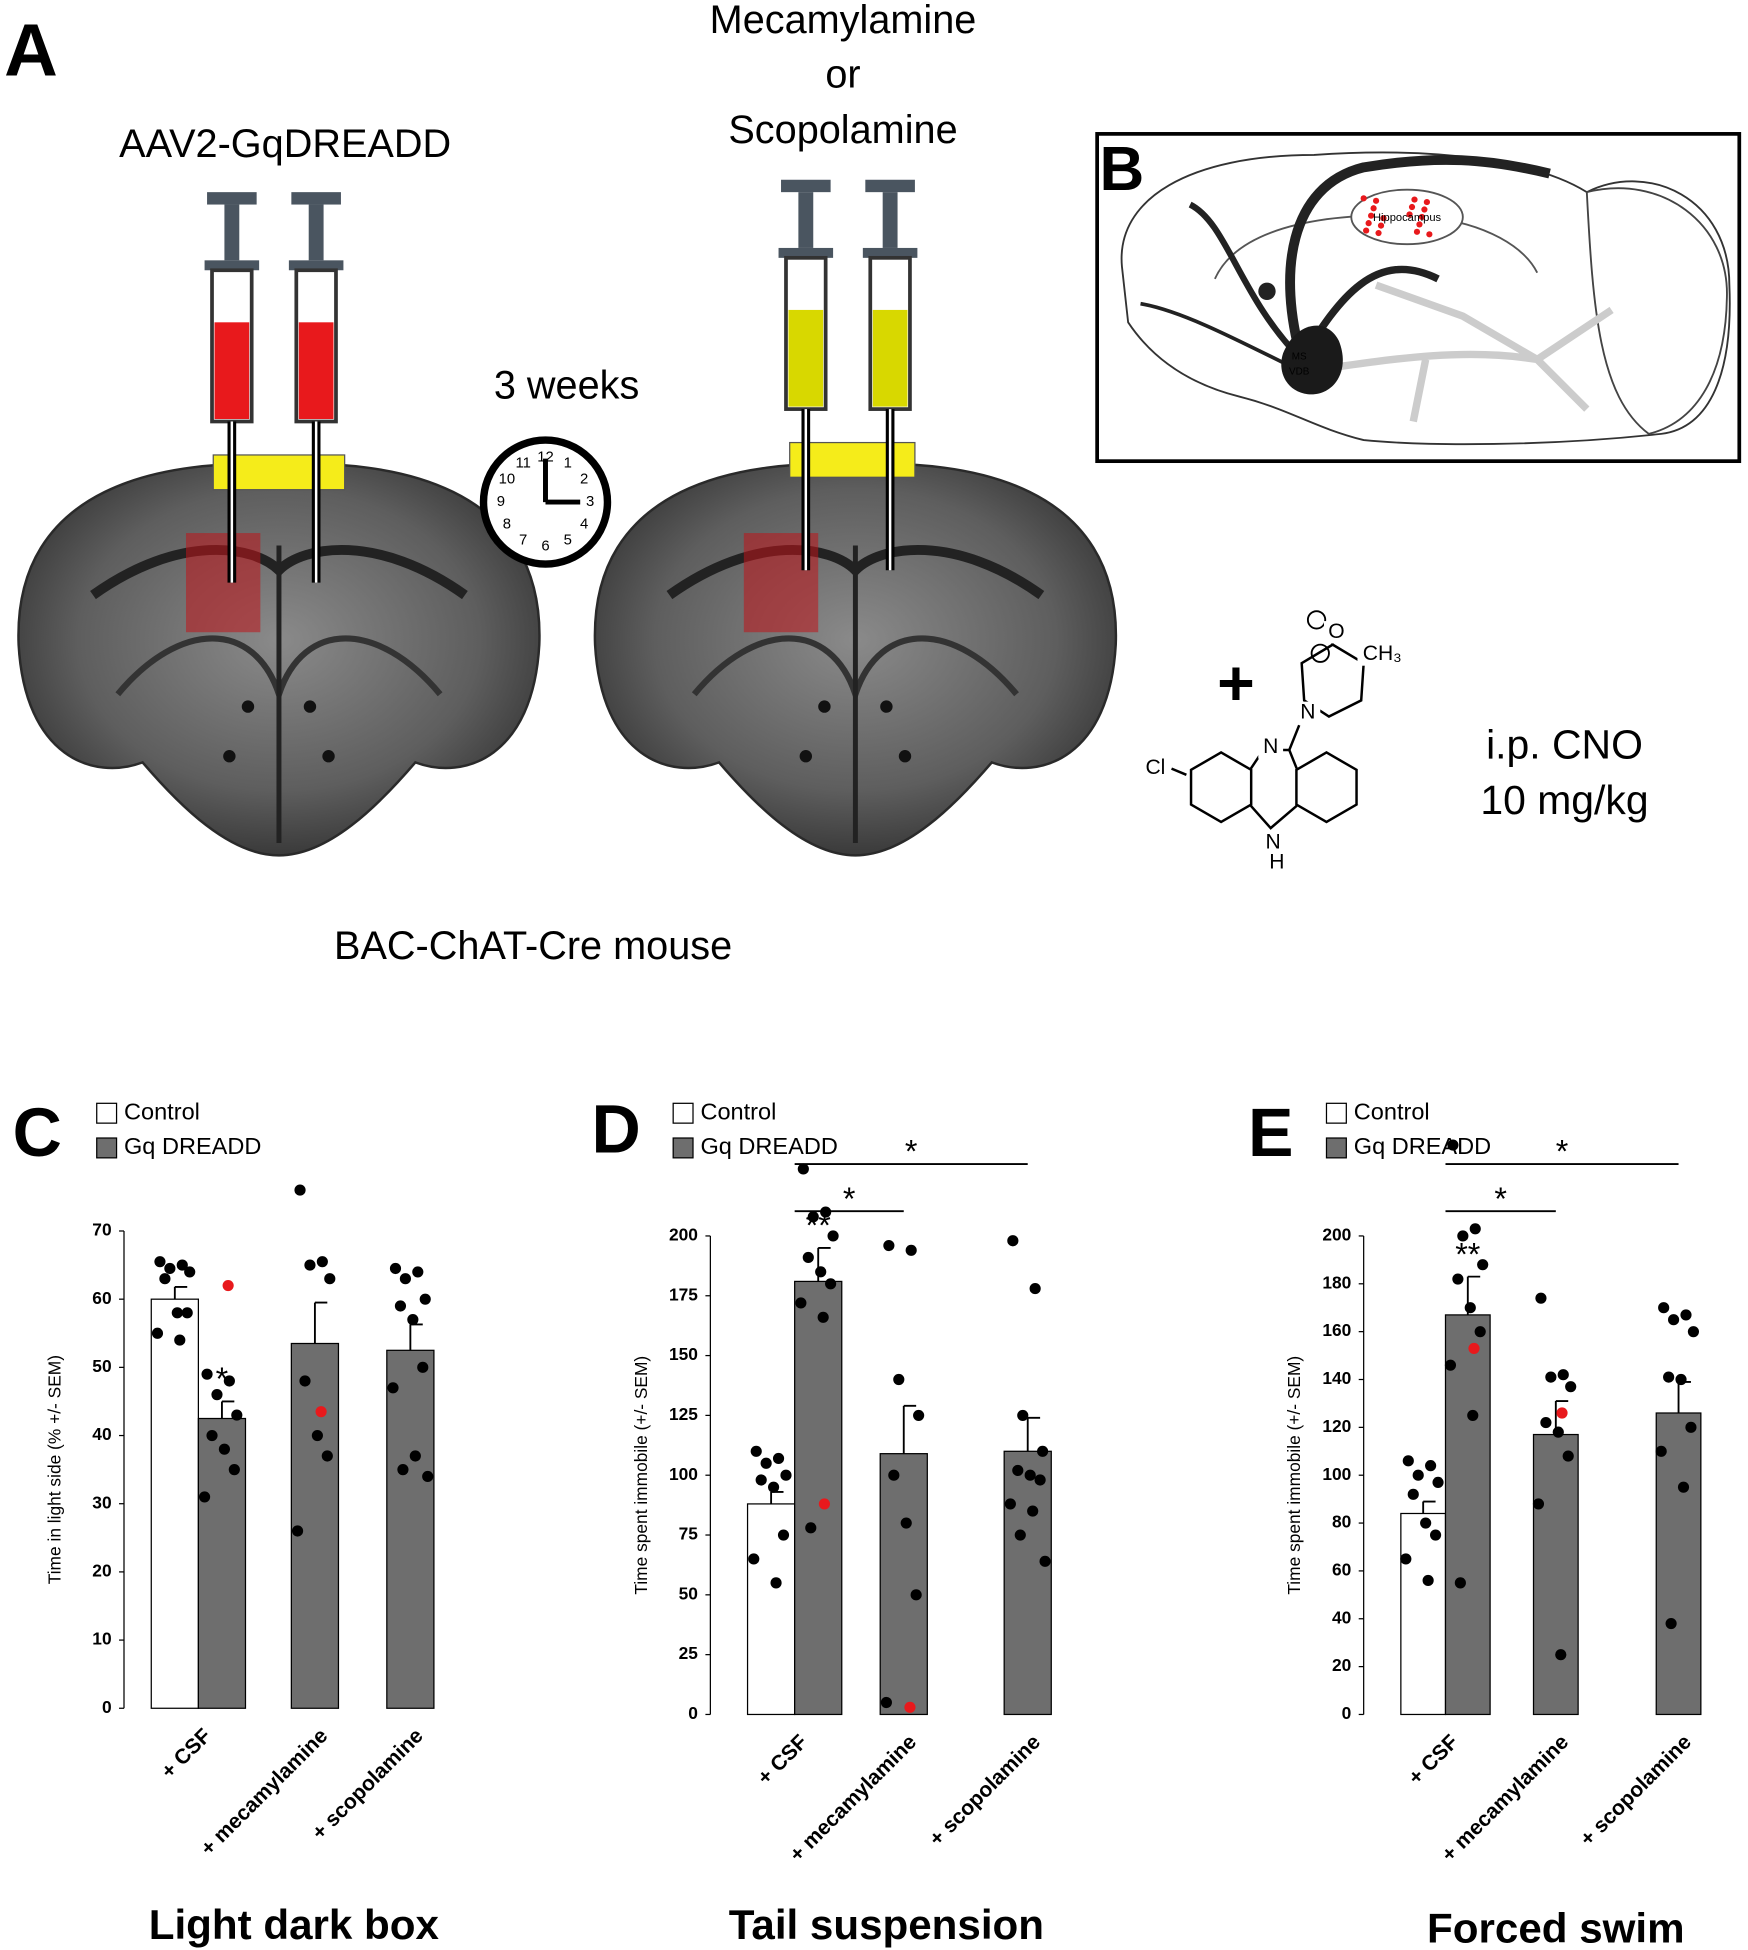 This screenshot has height=1950, width=1748. I want to click on drug-label: or, so click(842, 74).